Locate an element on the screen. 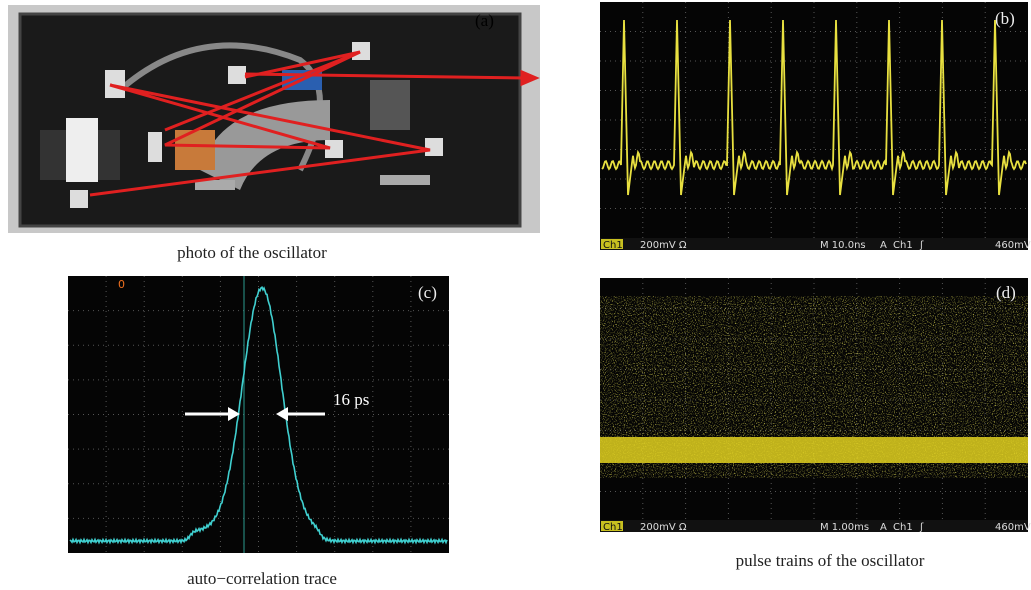  stage is located at coordinates (390, 105).